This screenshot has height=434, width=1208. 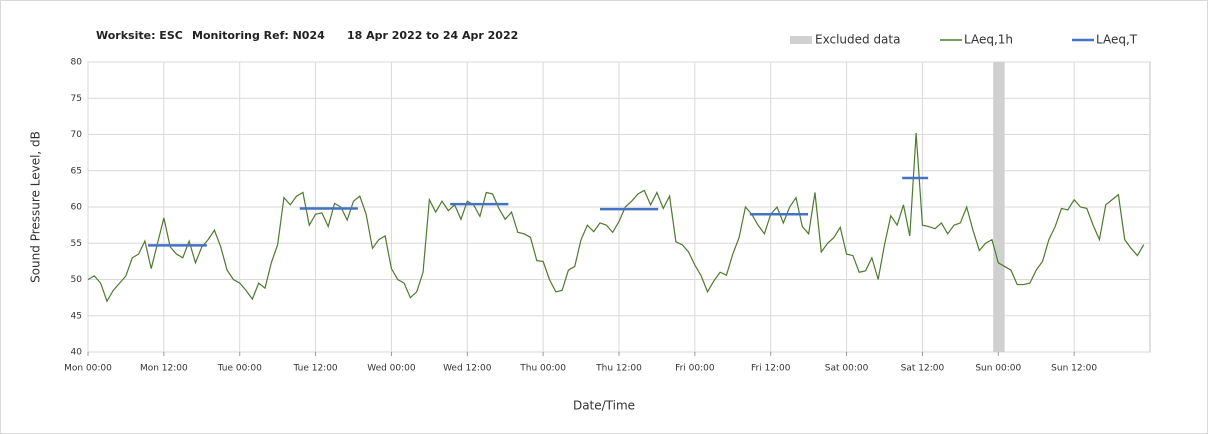 What do you see at coordinates (847, 369) in the screenshot?
I see `x-tick-label: Sat 00:00` at bounding box center [847, 369].